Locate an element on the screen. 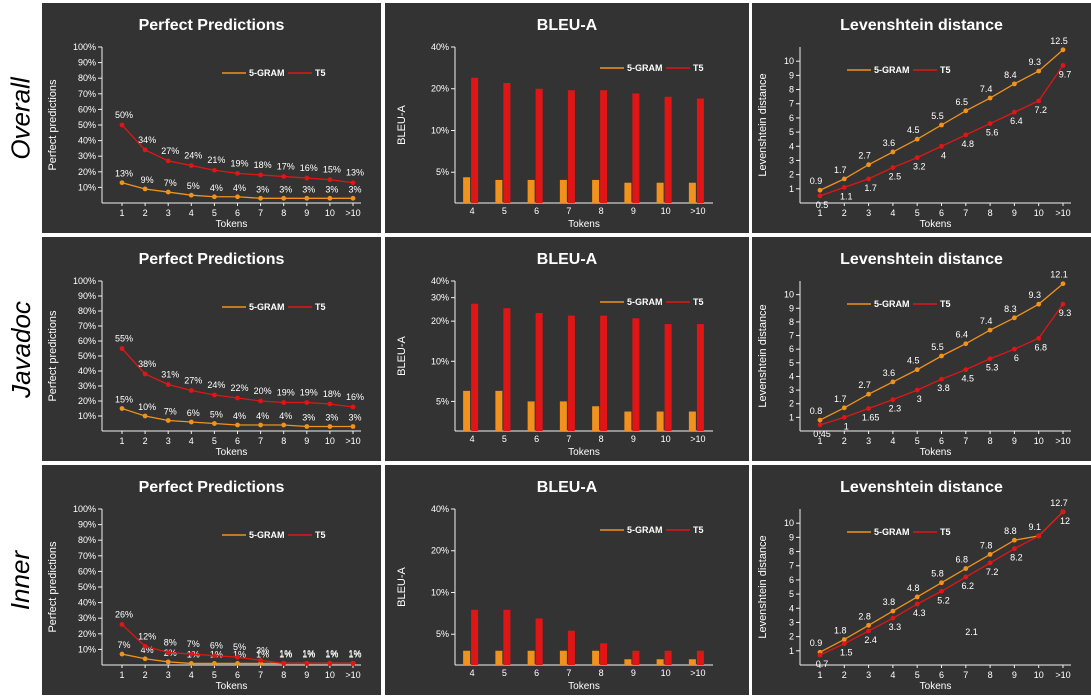 Image resolution: width=1091 pixels, height=698 pixels. y-tick-label: 100% is located at coordinates (84, 281).